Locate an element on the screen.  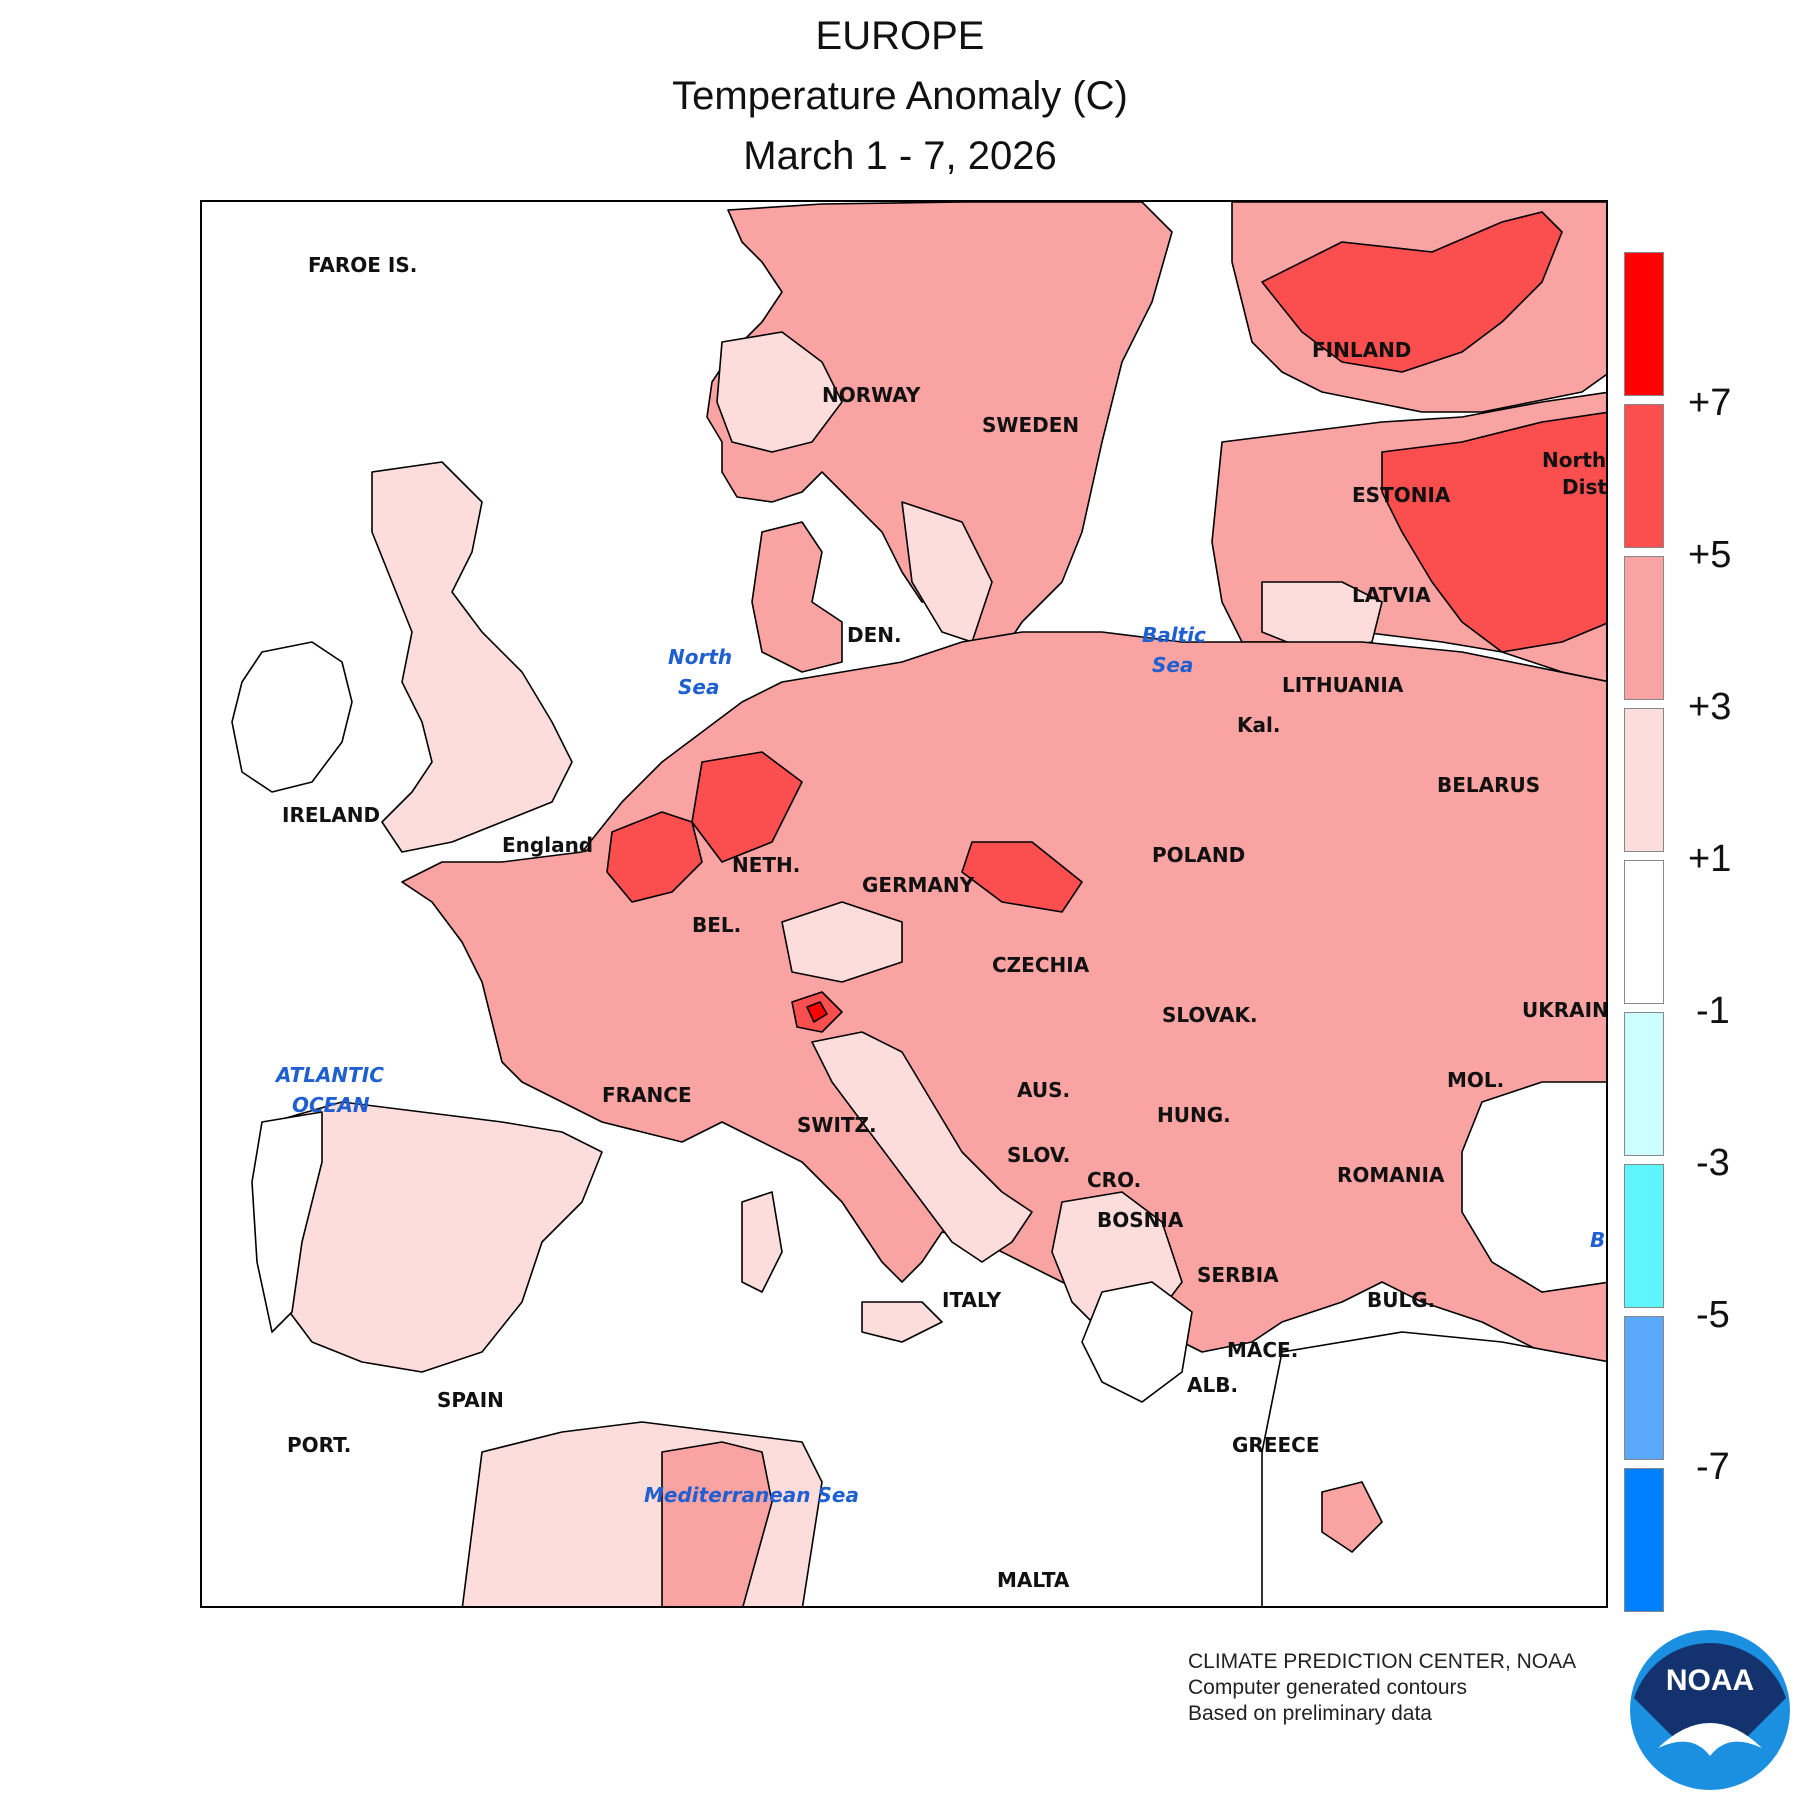
turkey-warm-patch is located at coordinates (1352, 1517).